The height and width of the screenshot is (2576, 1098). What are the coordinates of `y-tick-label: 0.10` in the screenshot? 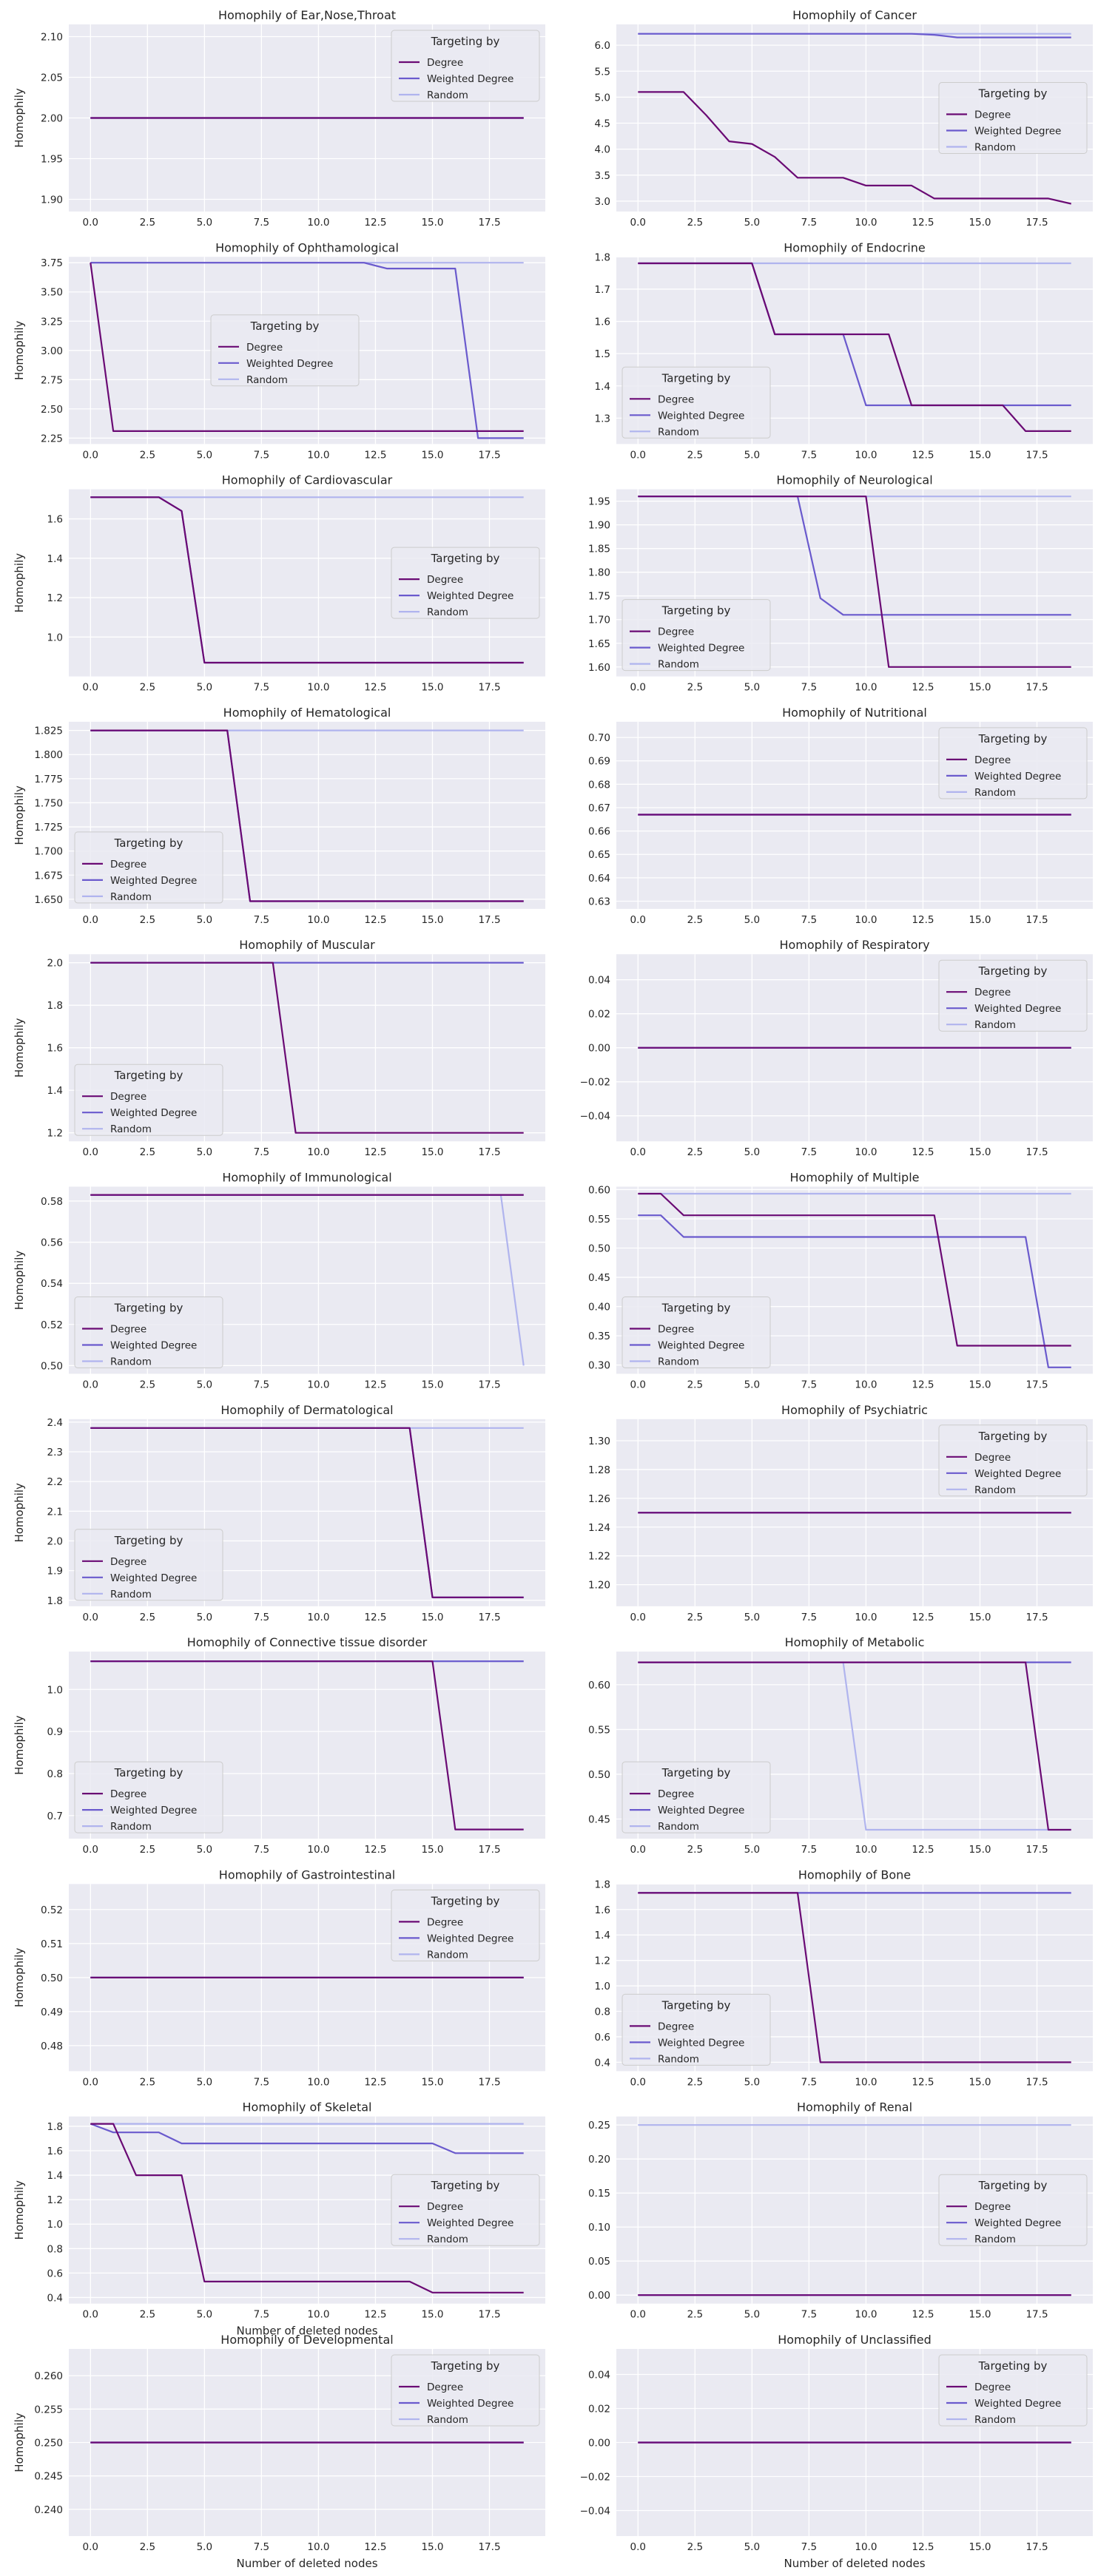 It's located at (599, 2228).